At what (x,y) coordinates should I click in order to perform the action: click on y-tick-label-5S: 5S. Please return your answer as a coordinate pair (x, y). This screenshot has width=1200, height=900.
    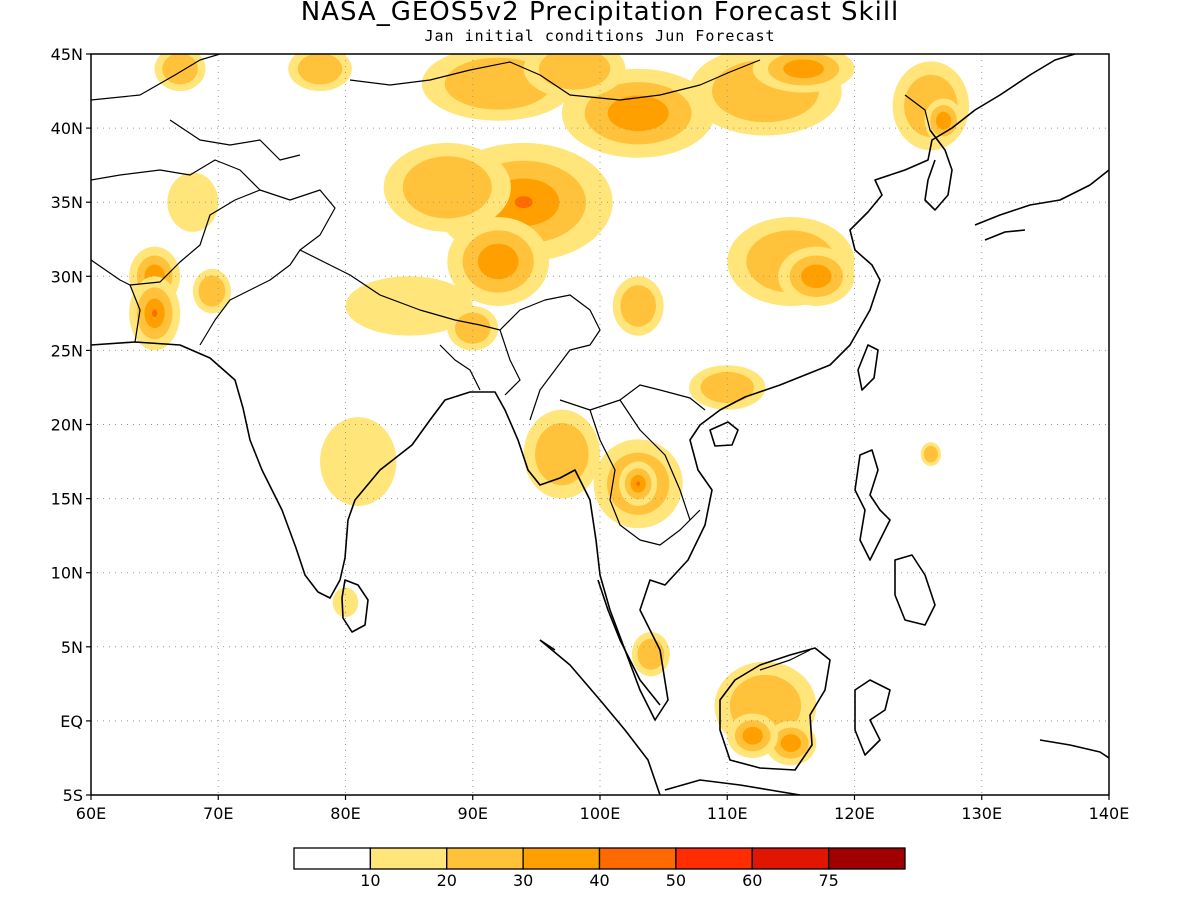
    Looking at the image, I should click on (73, 795).